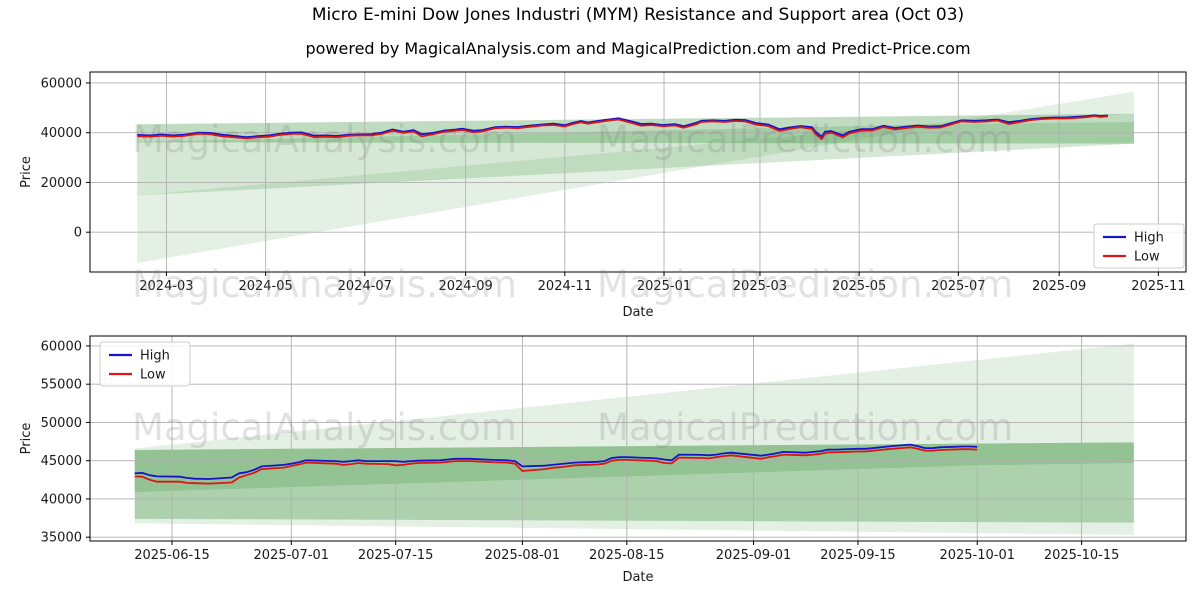  Describe the element at coordinates (664, 286) in the screenshot. I see `x-tick-label: 2025-01` at that location.